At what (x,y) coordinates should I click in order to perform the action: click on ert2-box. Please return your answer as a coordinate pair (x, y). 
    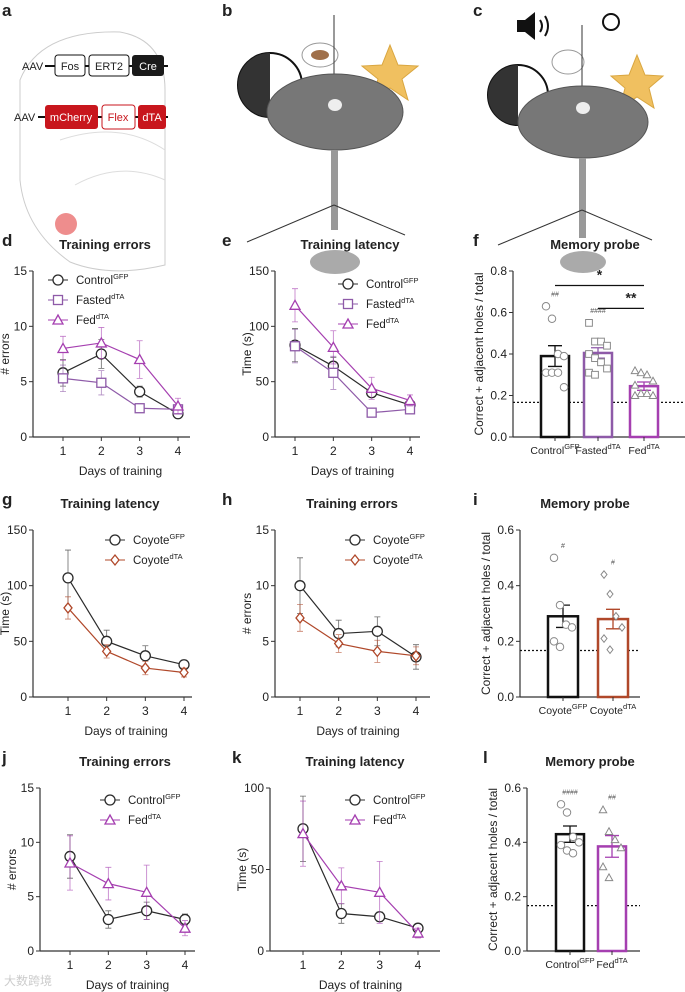
    Looking at the image, I should click on (109, 65).